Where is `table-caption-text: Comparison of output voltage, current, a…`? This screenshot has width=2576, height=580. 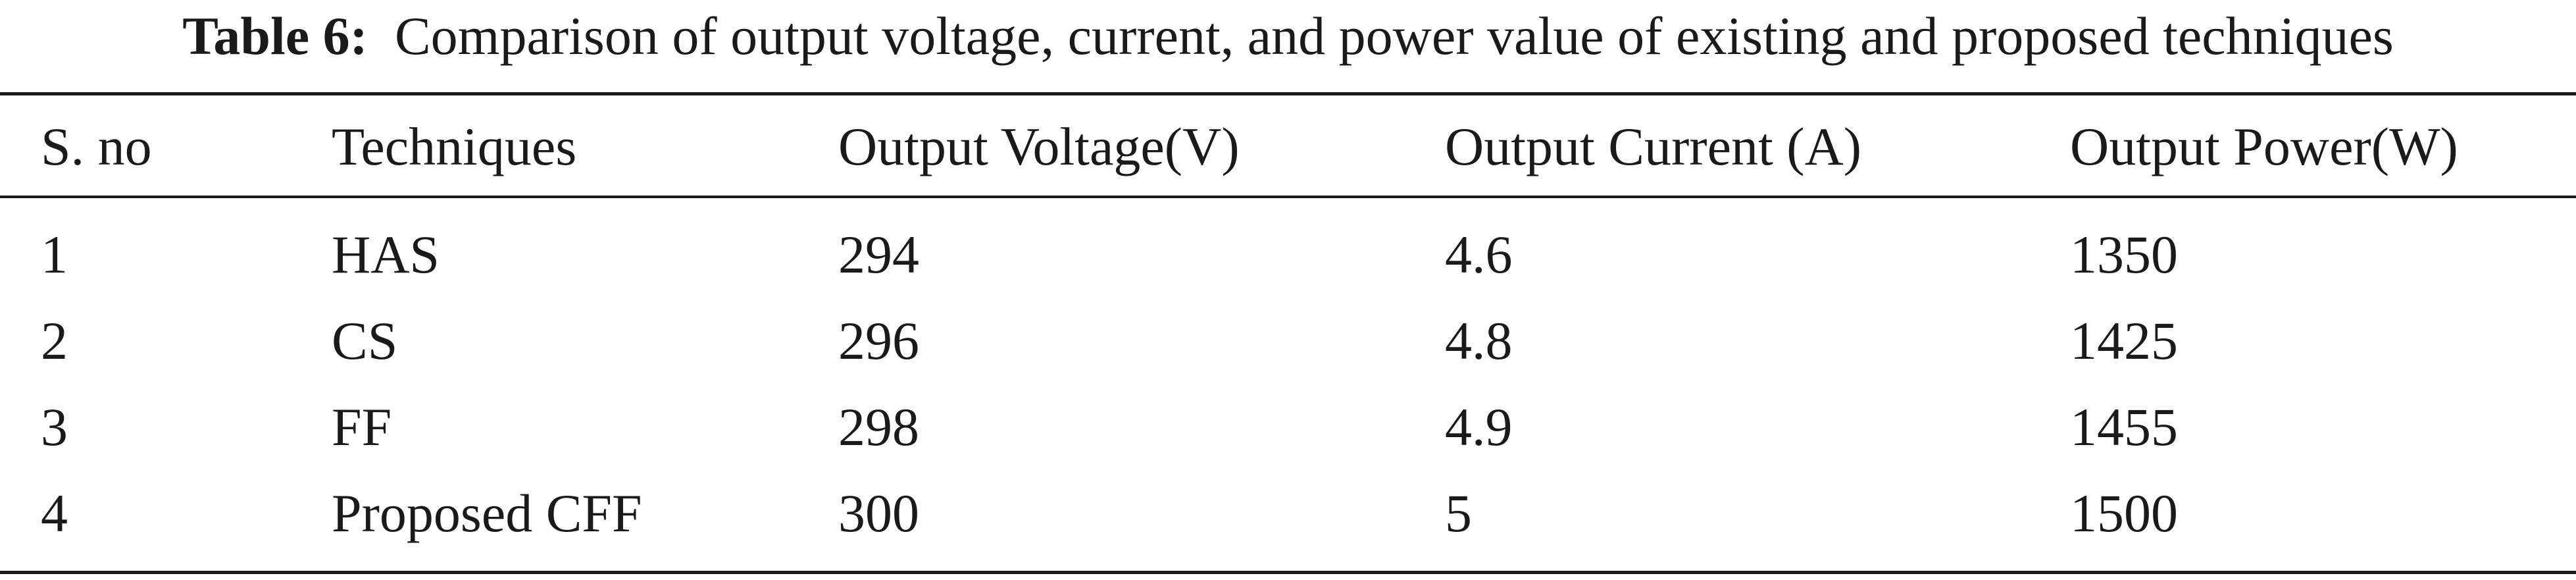
table-caption-text: Comparison of output voltage, current, a… is located at coordinates (1394, 36).